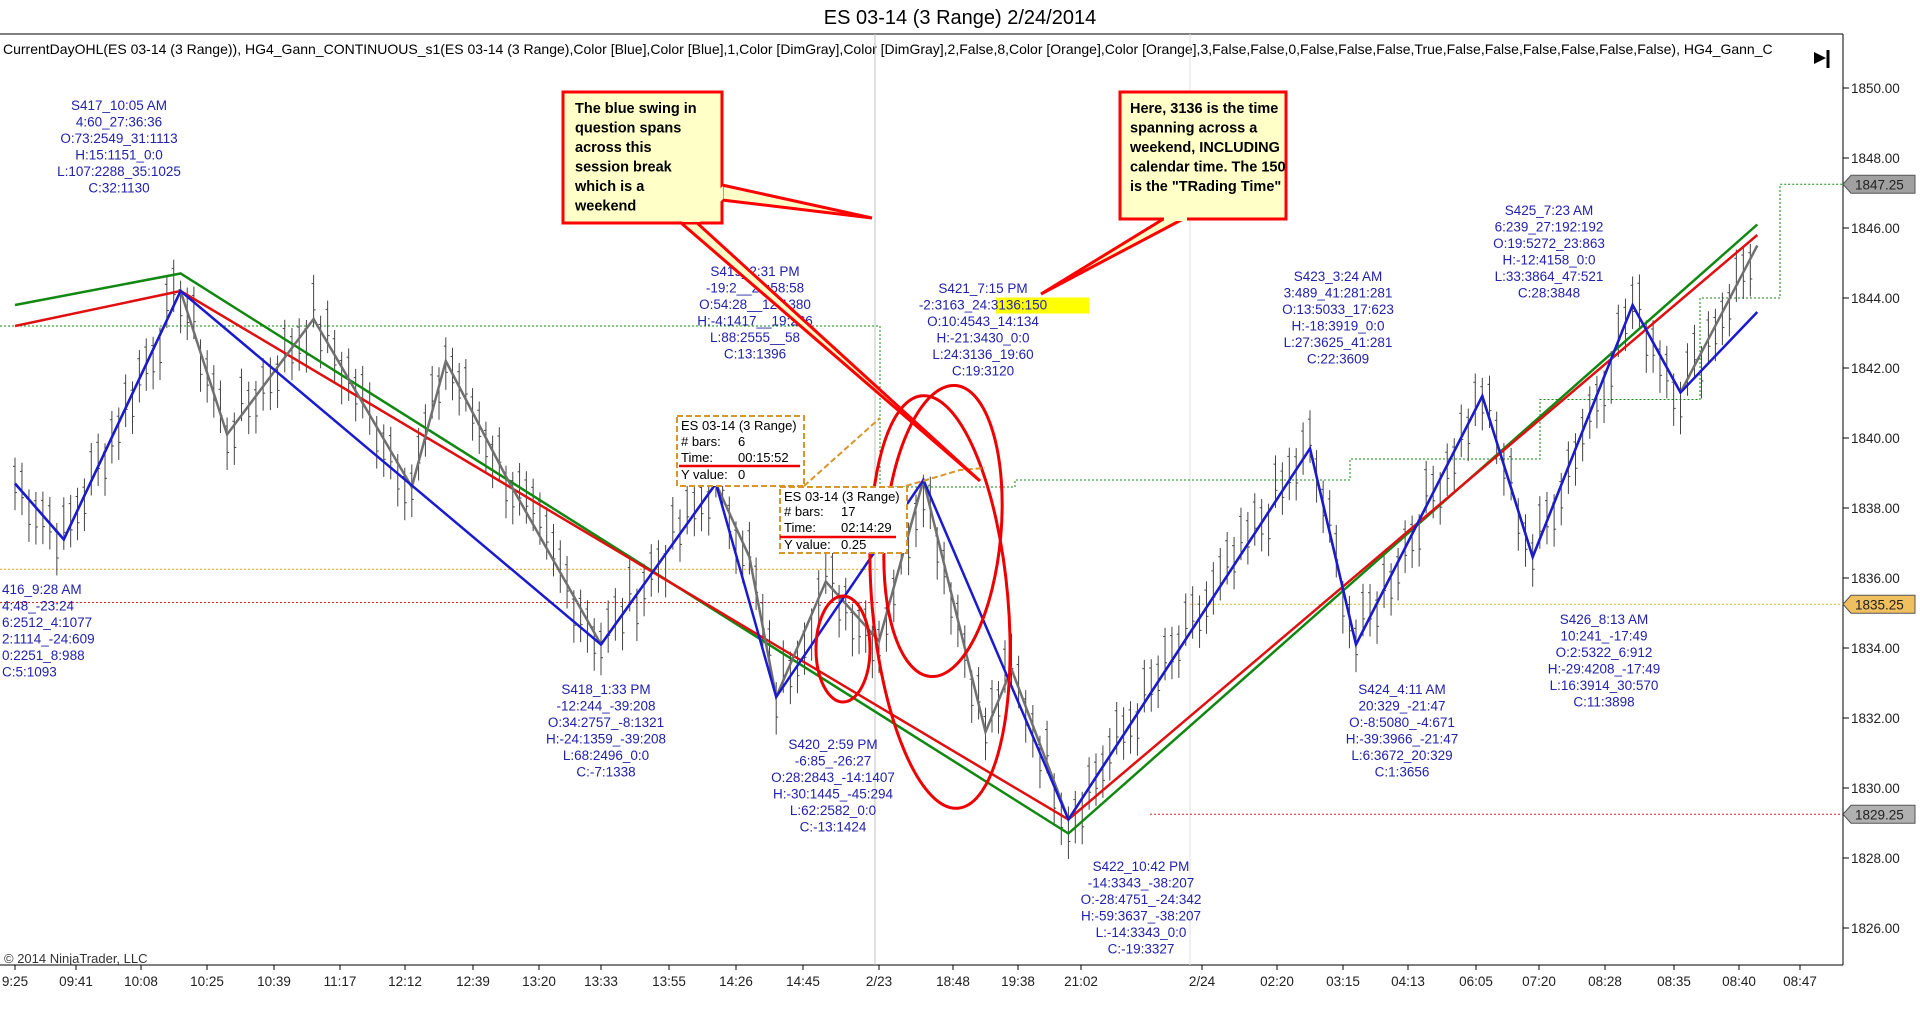 The height and width of the screenshot is (1027, 1920). Describe the element at coordinates (1875, 788) in the screenshot. I see `y-tick-label: 1830.00` at that location.